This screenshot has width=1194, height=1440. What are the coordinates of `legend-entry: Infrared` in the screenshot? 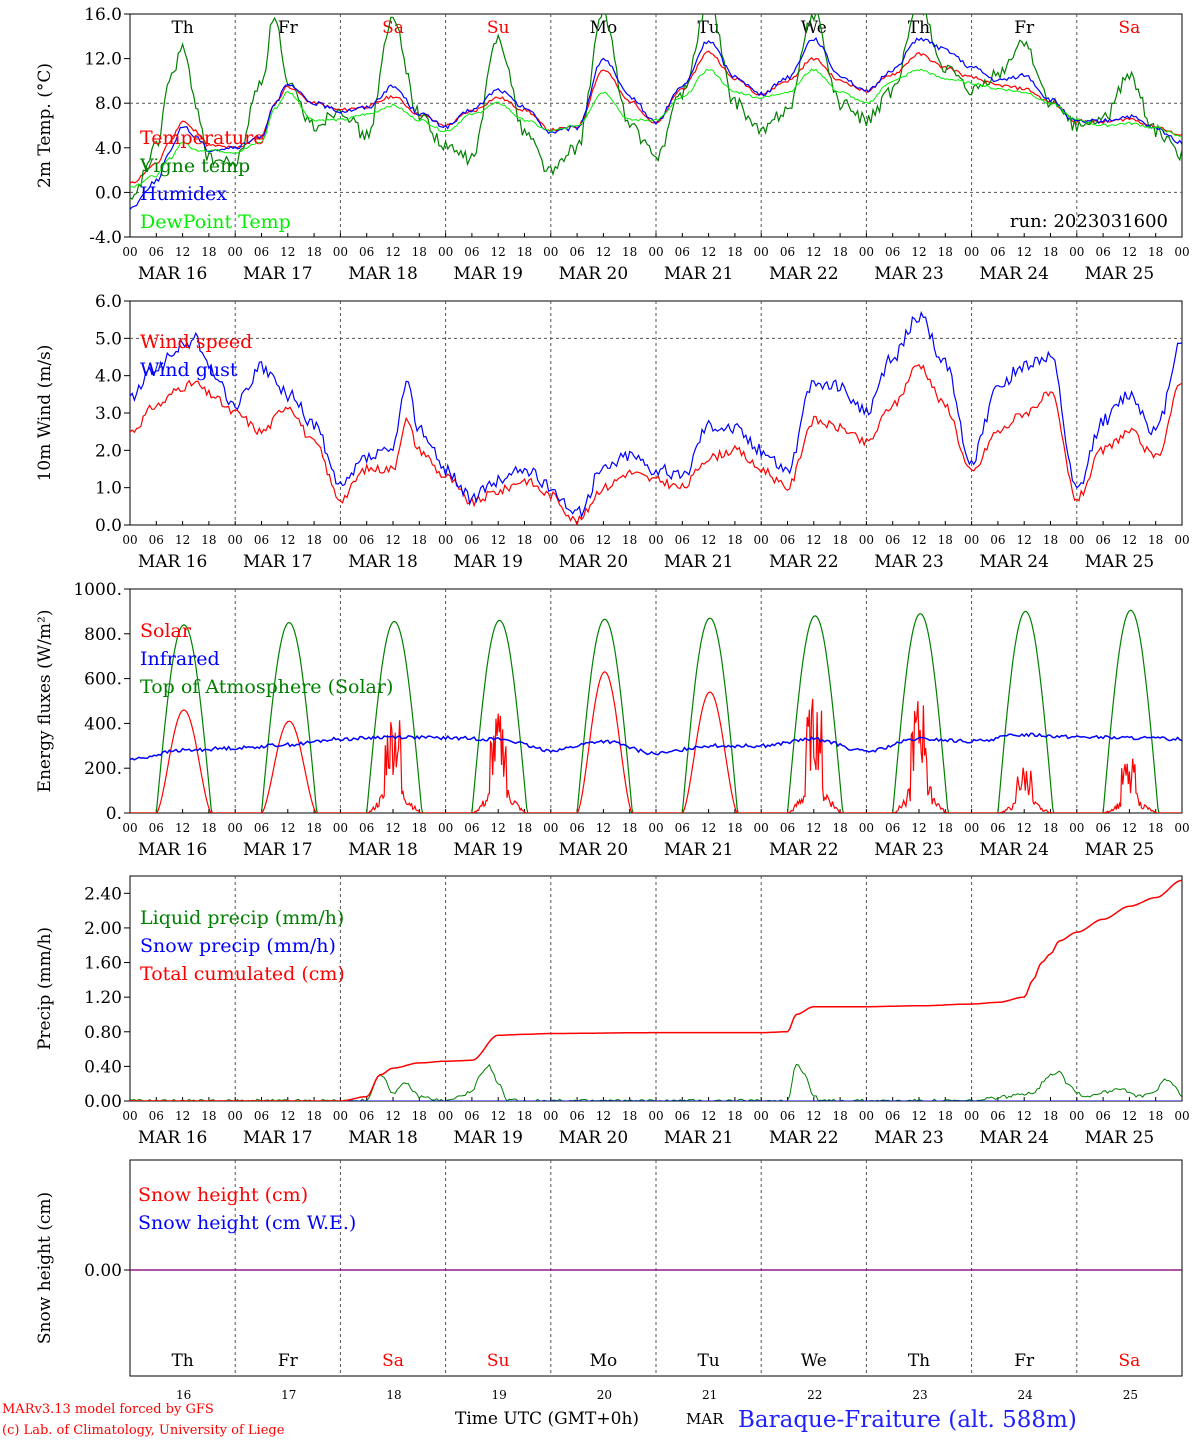 It's located at (180, 659).